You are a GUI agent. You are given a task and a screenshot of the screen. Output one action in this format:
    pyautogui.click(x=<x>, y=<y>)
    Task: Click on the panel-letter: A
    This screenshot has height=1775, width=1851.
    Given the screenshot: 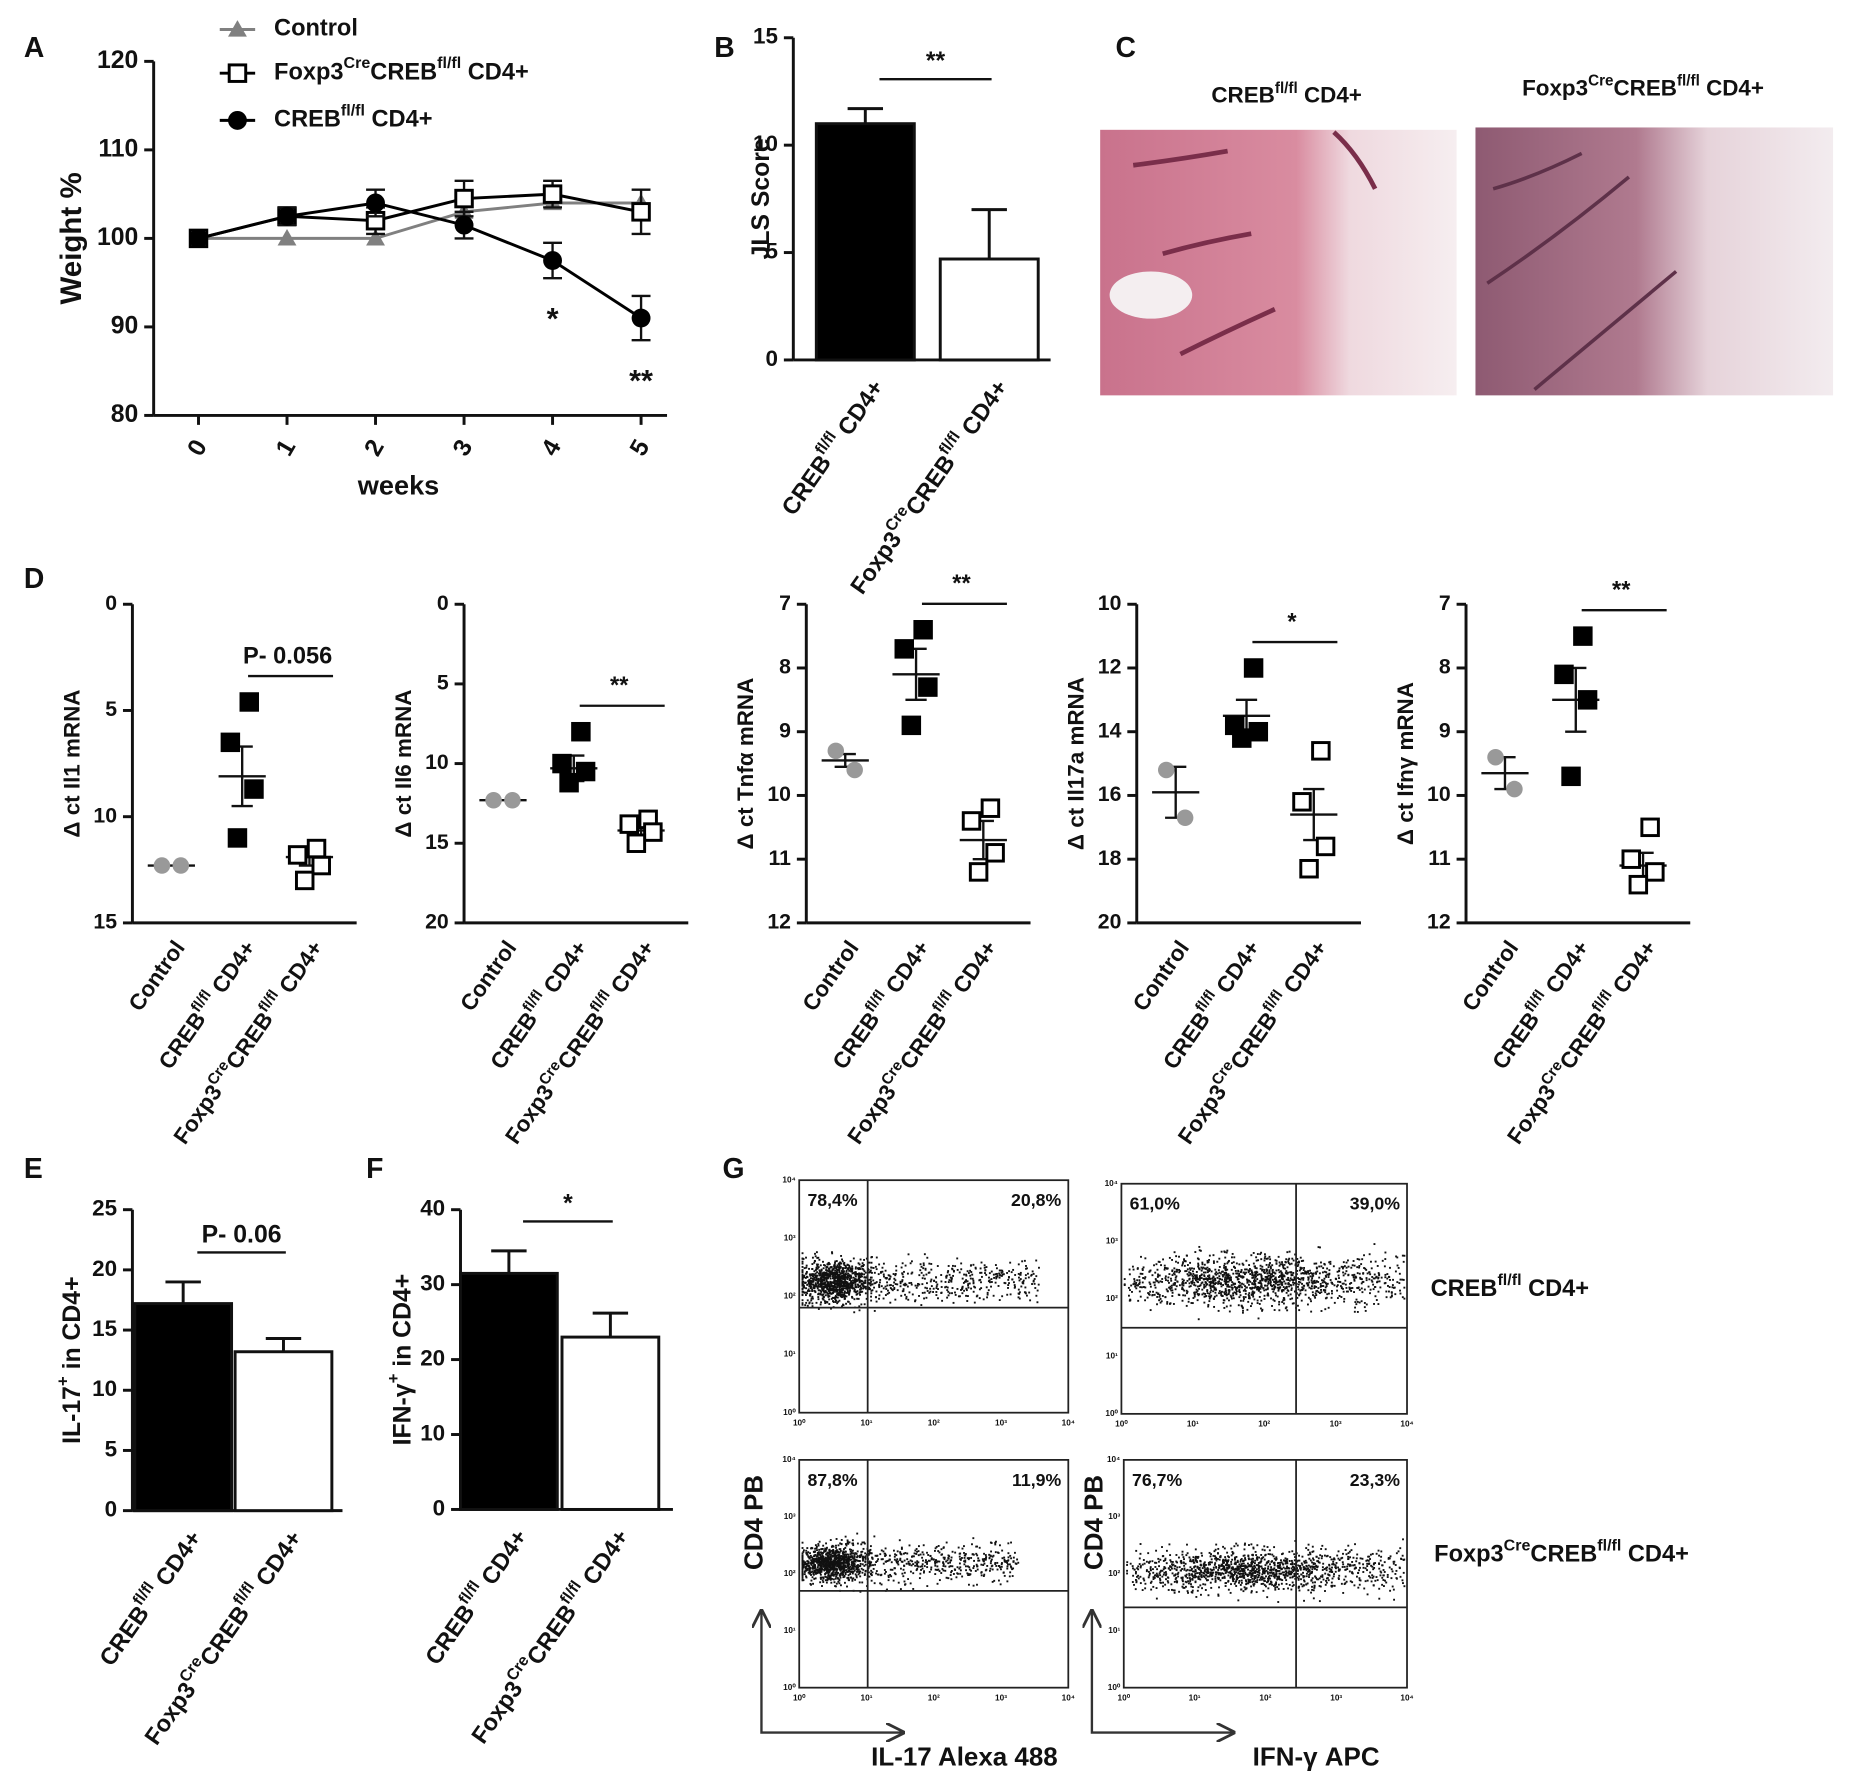 What is the action you would take?
    pyautogui.click(x=34, y=48)
    